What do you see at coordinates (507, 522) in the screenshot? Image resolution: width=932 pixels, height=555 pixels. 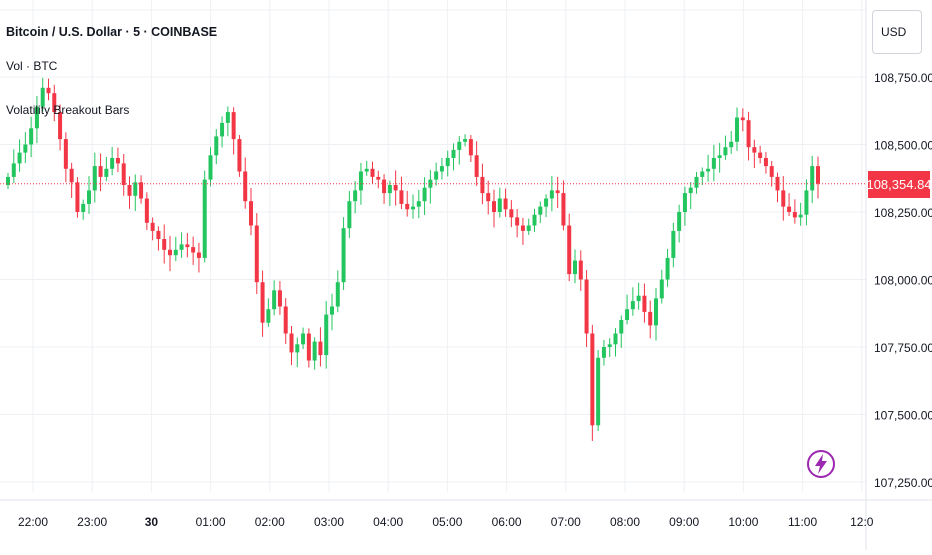 I see `x-tick-label: 06:00` at bounding box center [507, 522].